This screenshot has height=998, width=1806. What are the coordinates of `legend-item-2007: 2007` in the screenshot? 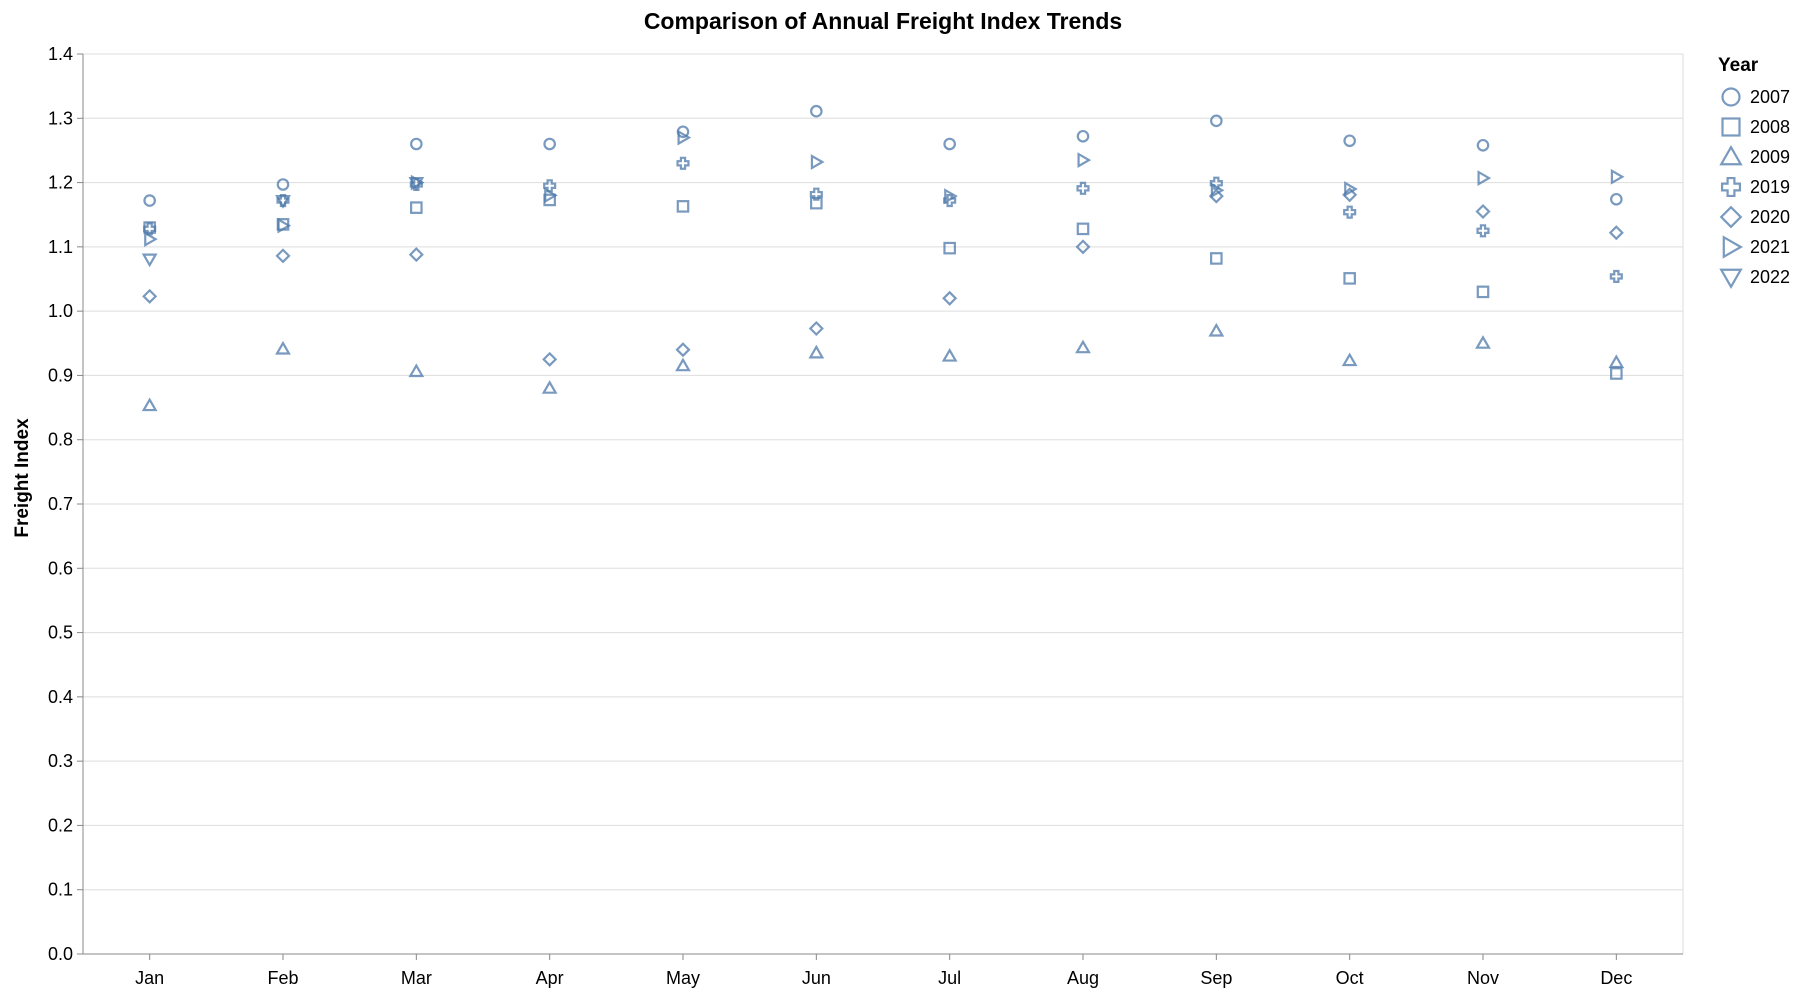 It's located at (1755, 97).